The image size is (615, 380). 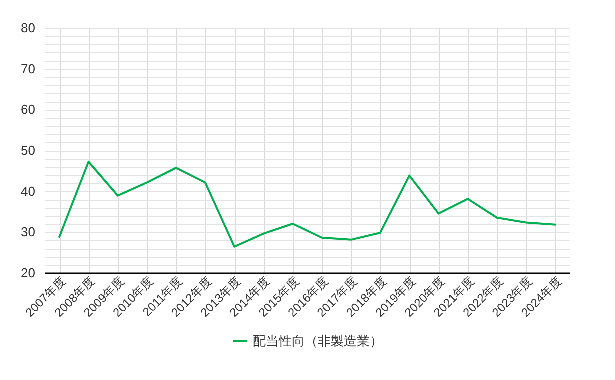 I want to click on y-tick-label: 60, so click(x=28, y=110).